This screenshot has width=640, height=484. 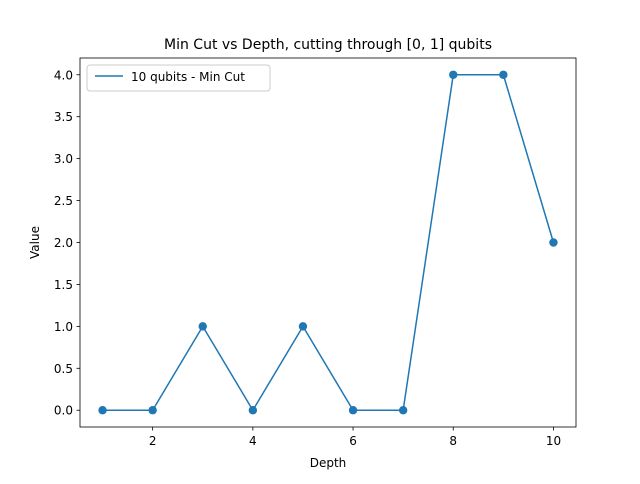 I want to click on y-tick-label: 4.0, so click(x=63, y=75).